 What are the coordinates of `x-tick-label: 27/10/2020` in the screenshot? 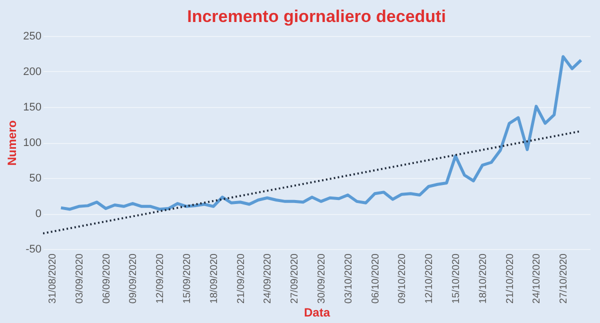 It's located at (564, 278).